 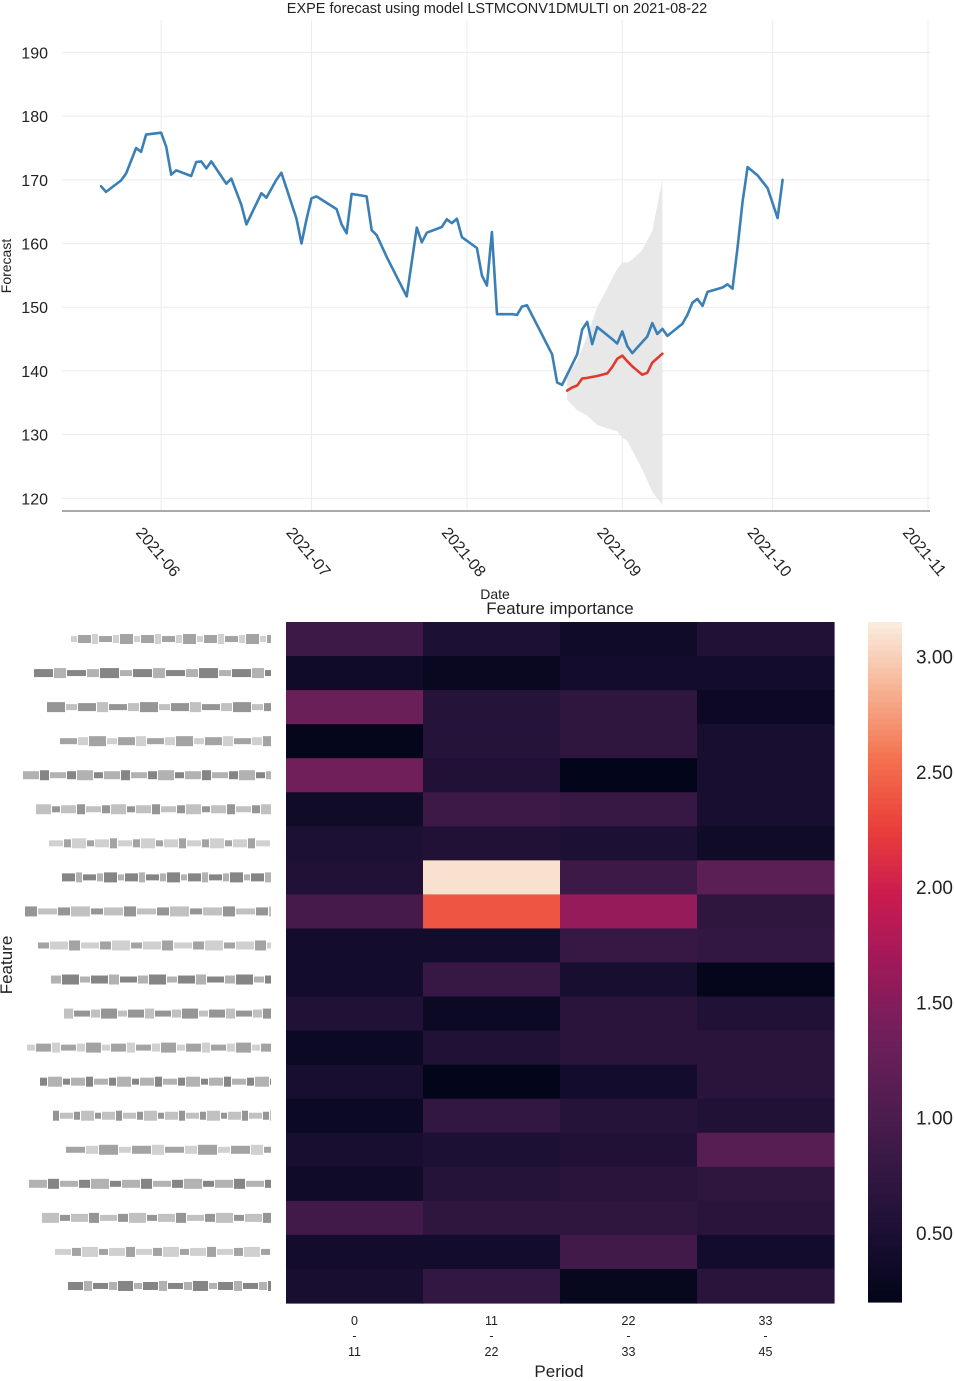 I want to click on redacted-feature-label, so click(x=148, y=911).